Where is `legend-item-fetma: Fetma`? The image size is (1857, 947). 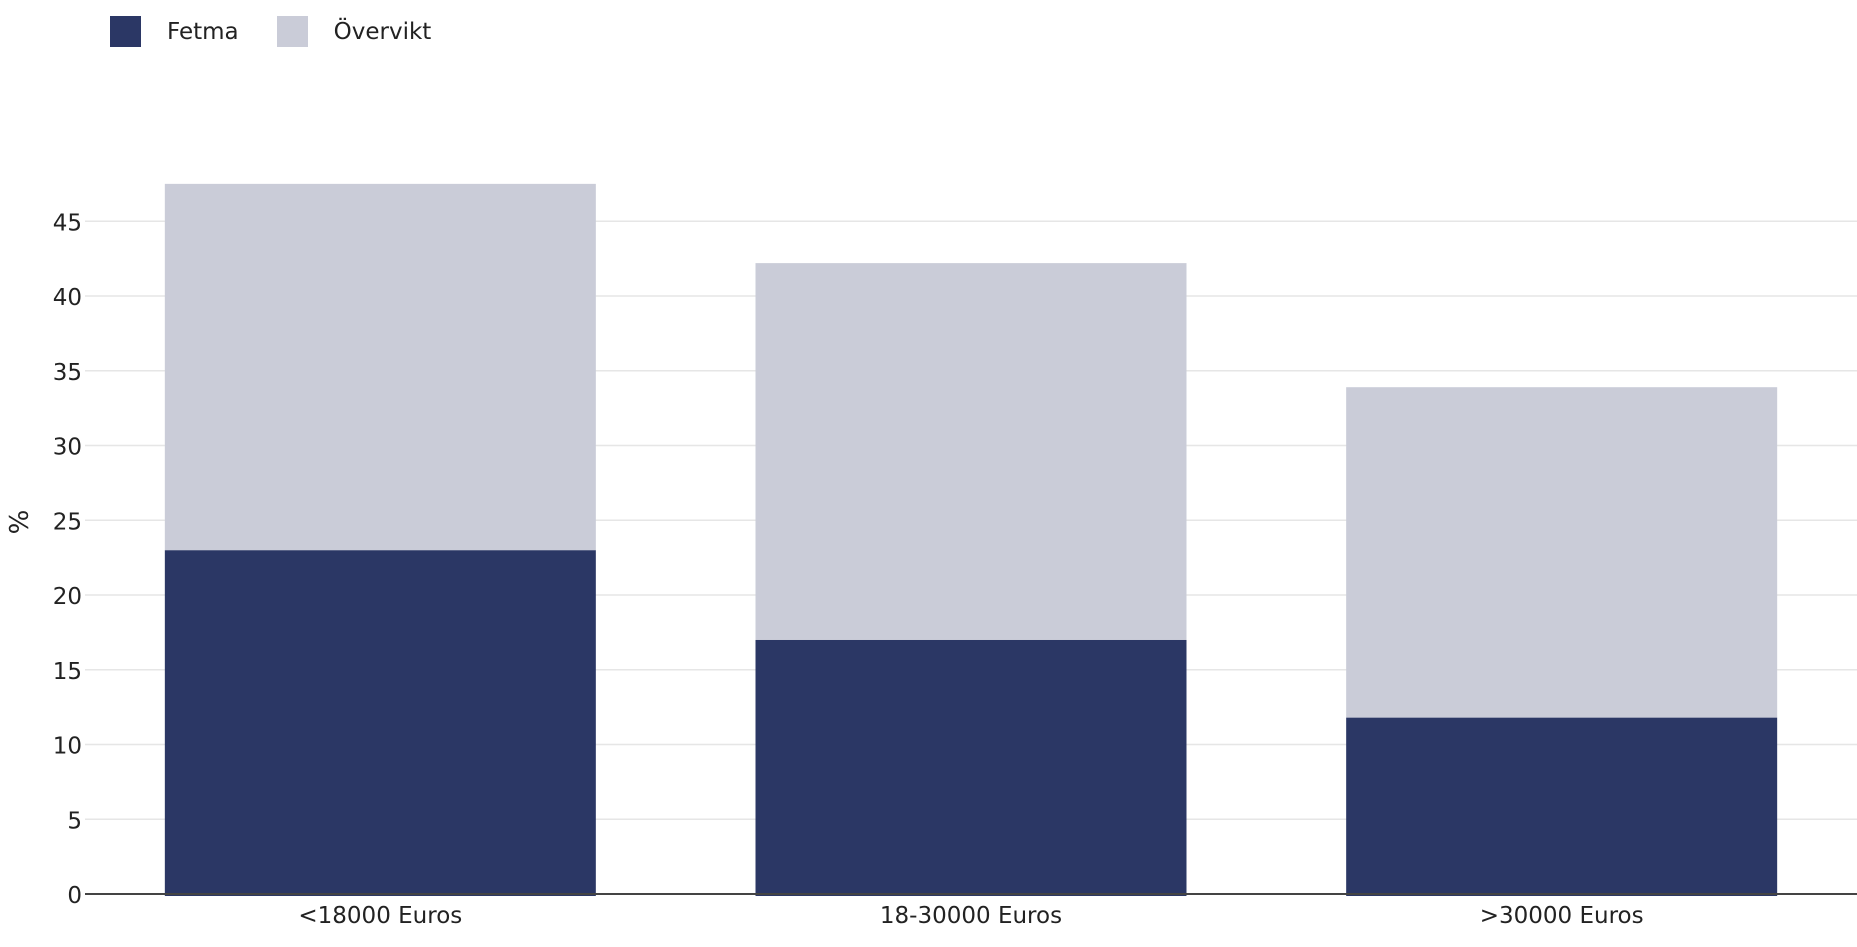 legend-item-fetma: Fetma is located at coordinates (174, 31).